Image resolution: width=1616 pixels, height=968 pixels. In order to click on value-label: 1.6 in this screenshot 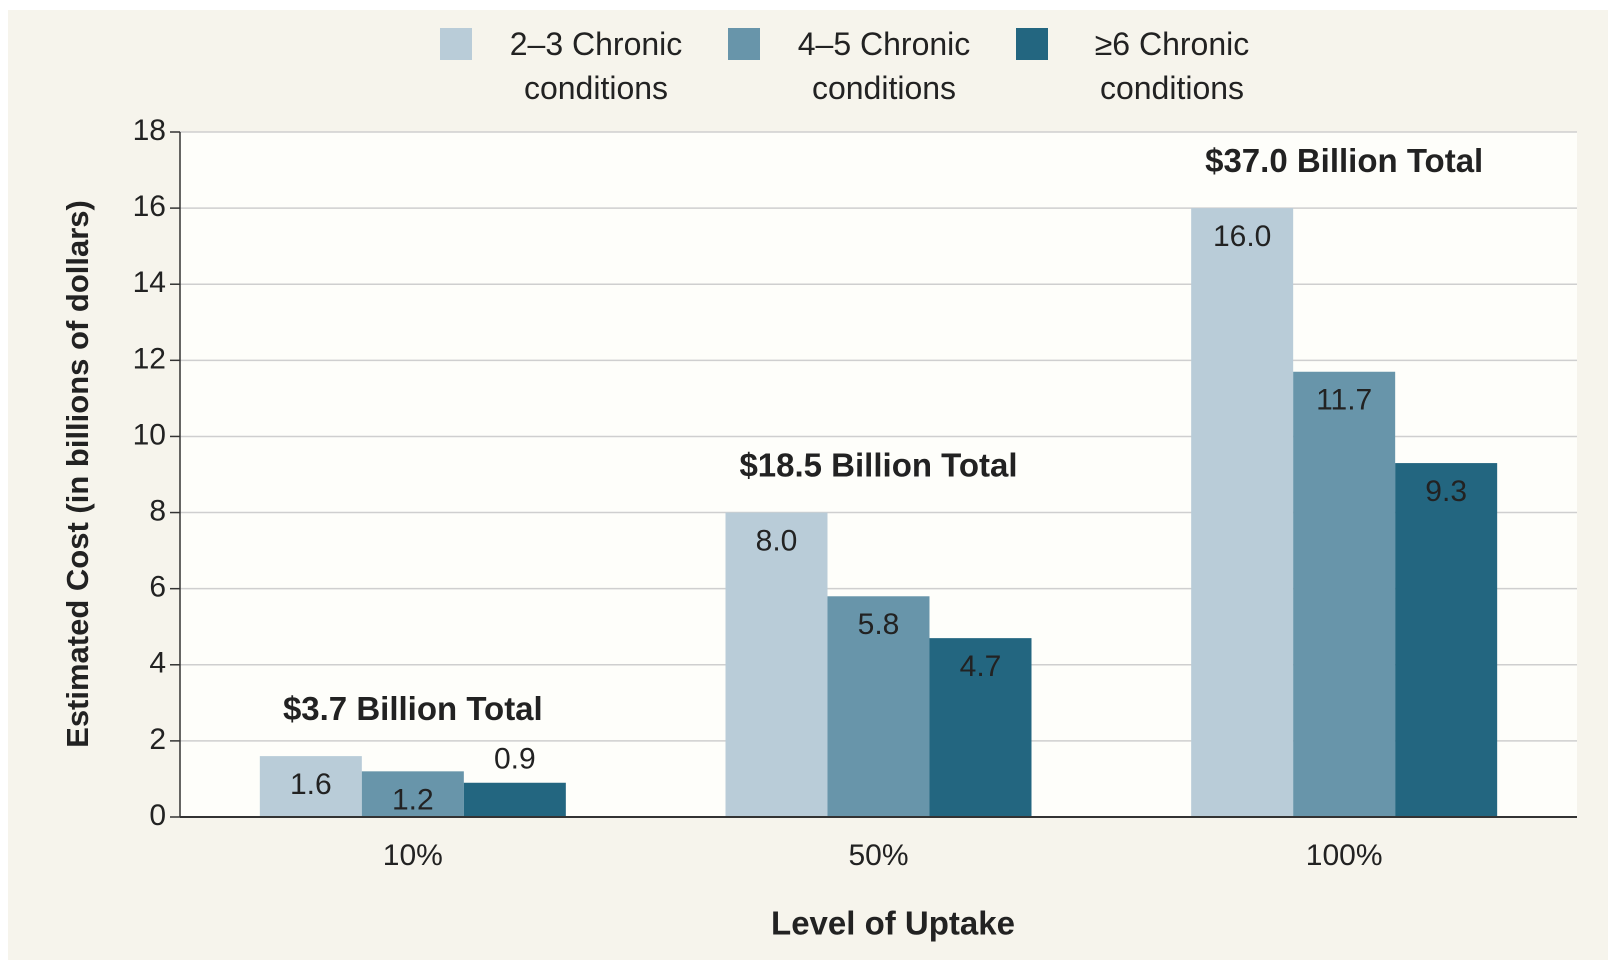, I will do `click(311, 784)`.